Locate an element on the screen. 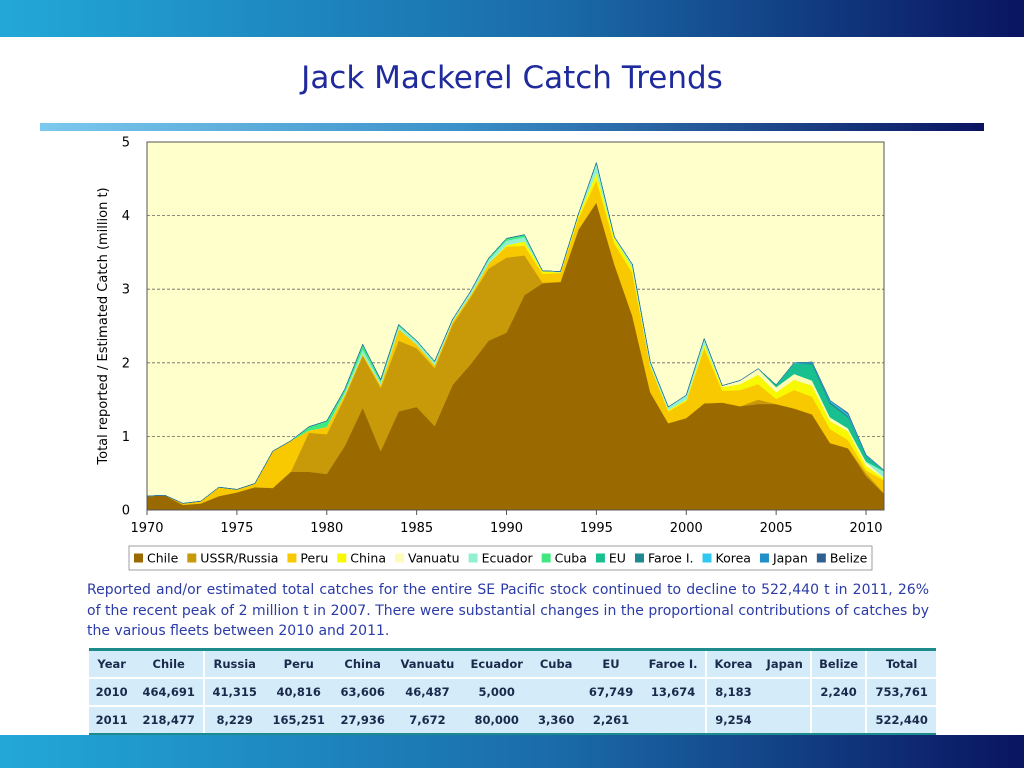 This screenshot has height=768, width=1024. table-cell: 464,691 is located at coordinates (168, 692).